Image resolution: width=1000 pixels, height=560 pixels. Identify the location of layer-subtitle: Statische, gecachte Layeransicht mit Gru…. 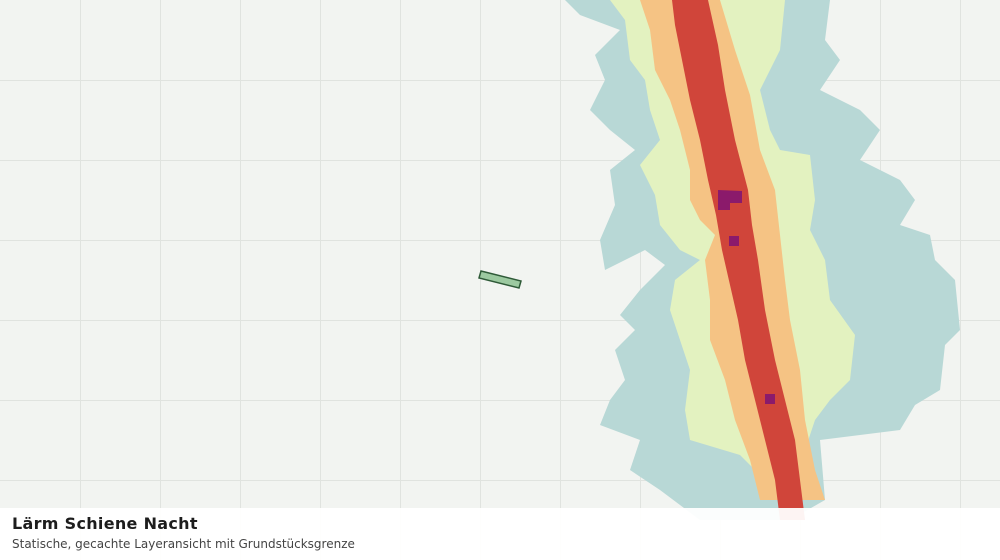
(183, 544).